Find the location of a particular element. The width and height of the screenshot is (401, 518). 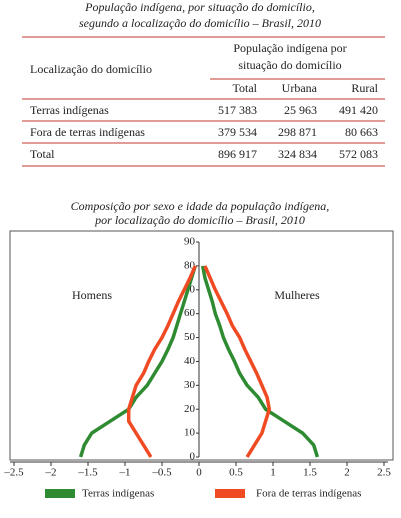

cell: 25 963 is located at coordinates (300, 110).